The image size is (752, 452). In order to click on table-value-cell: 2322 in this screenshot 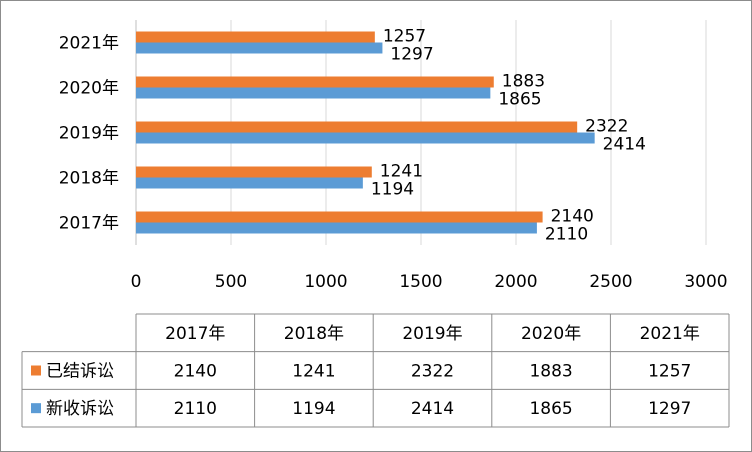, I will do `click(432, 372)`.